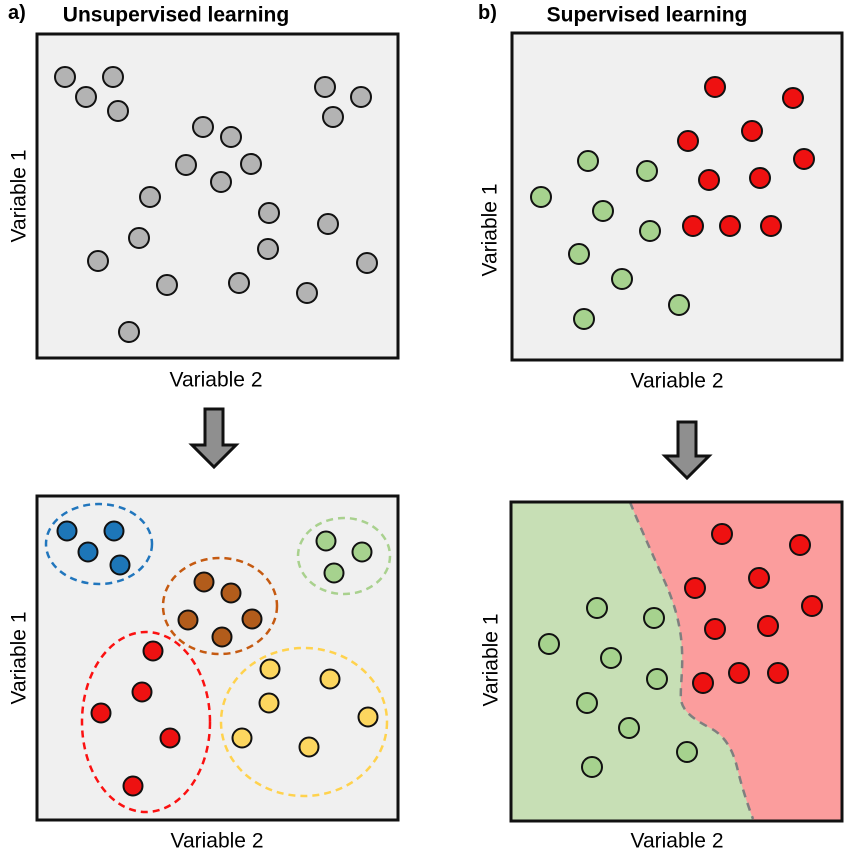 Image resolution: width=850 pixels, height=857 pixels. What do you see at coordinates (677, 381) in the screenshot?
I see `panel-b-top-xlabel: Variable 2` at bounding box center [677, 381].